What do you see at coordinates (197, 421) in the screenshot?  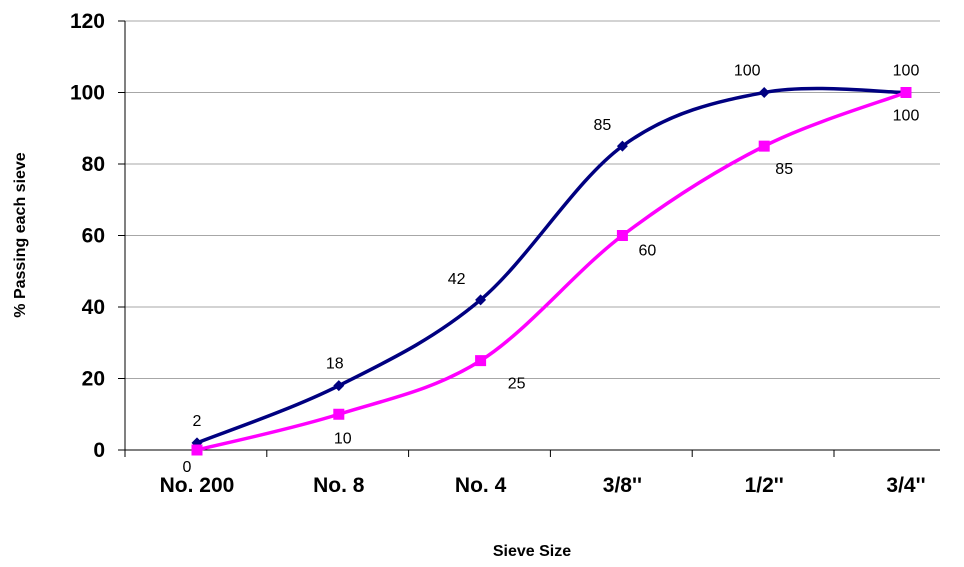 I see `data-label: 2` at bounding box center [197, 421].